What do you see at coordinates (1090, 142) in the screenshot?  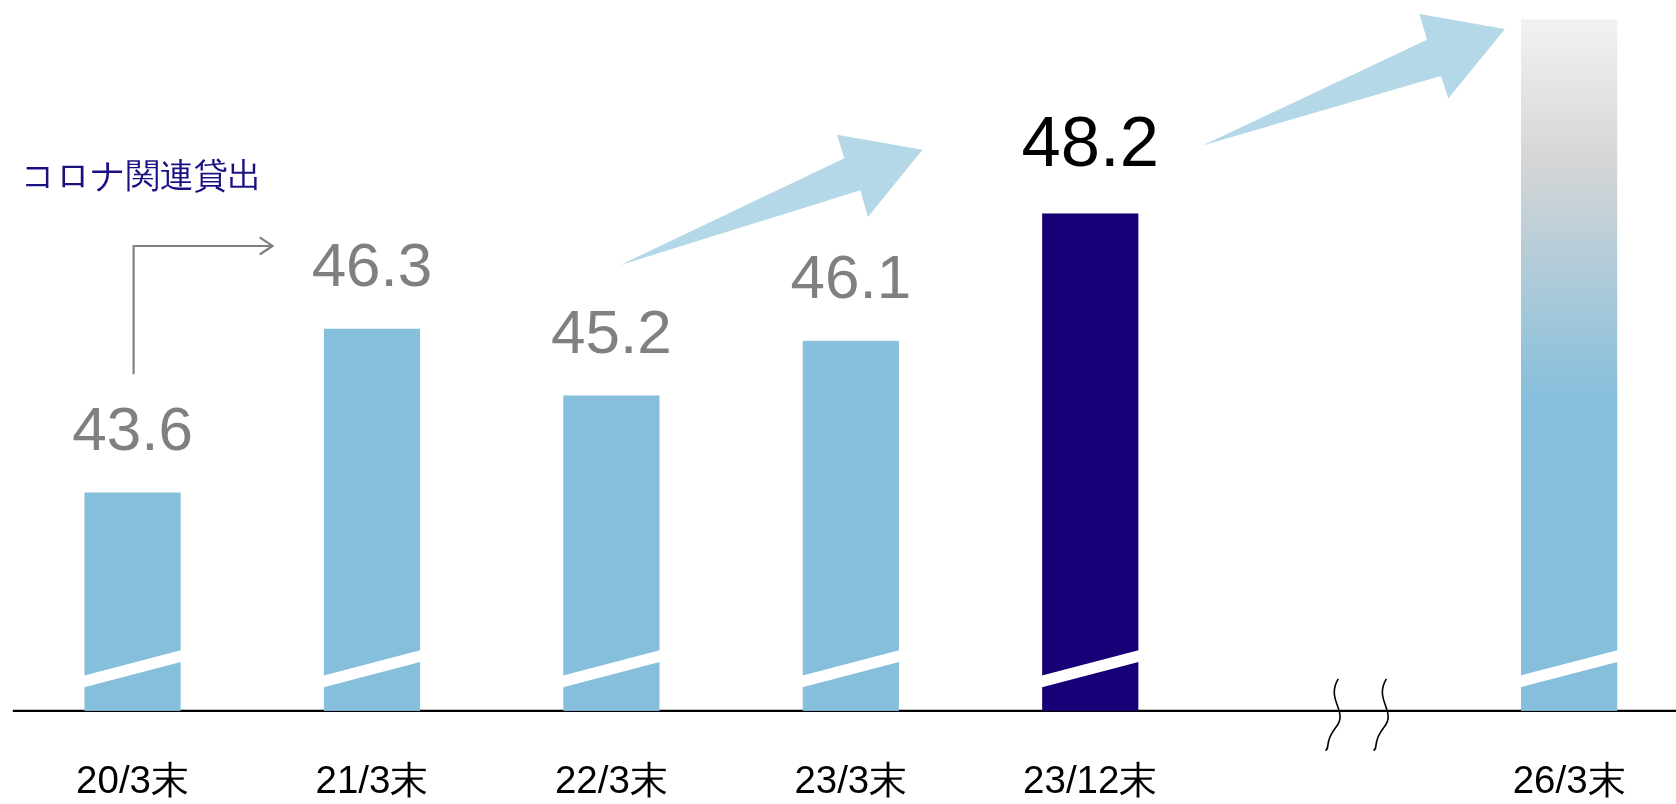 I see `data-label: 48.2` at bounding box center [1090, 142].